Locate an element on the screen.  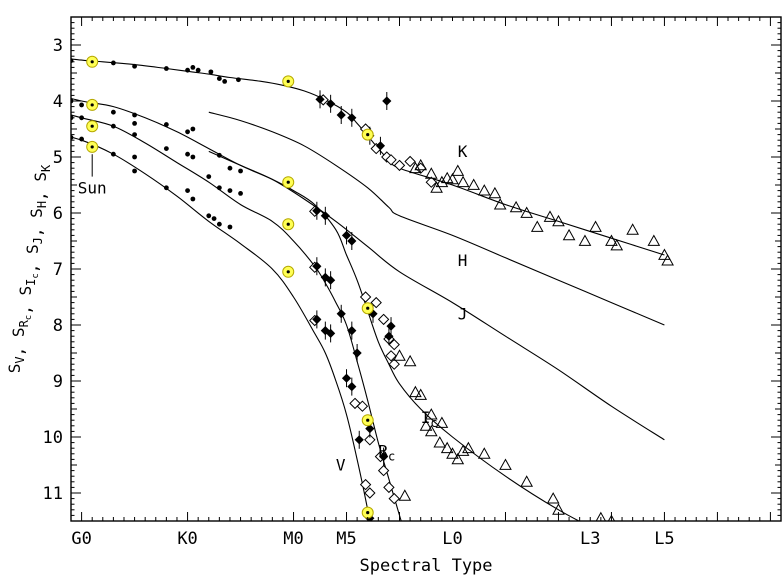
x-tick-label: G0 is located at coordinates (81, 539).